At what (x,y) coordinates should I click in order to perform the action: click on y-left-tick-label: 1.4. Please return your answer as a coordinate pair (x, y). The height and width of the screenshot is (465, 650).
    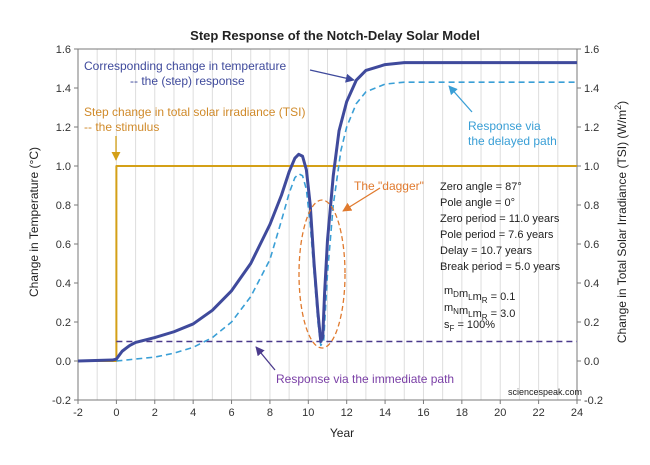
    Looking at the image, I should click on (63, 89).